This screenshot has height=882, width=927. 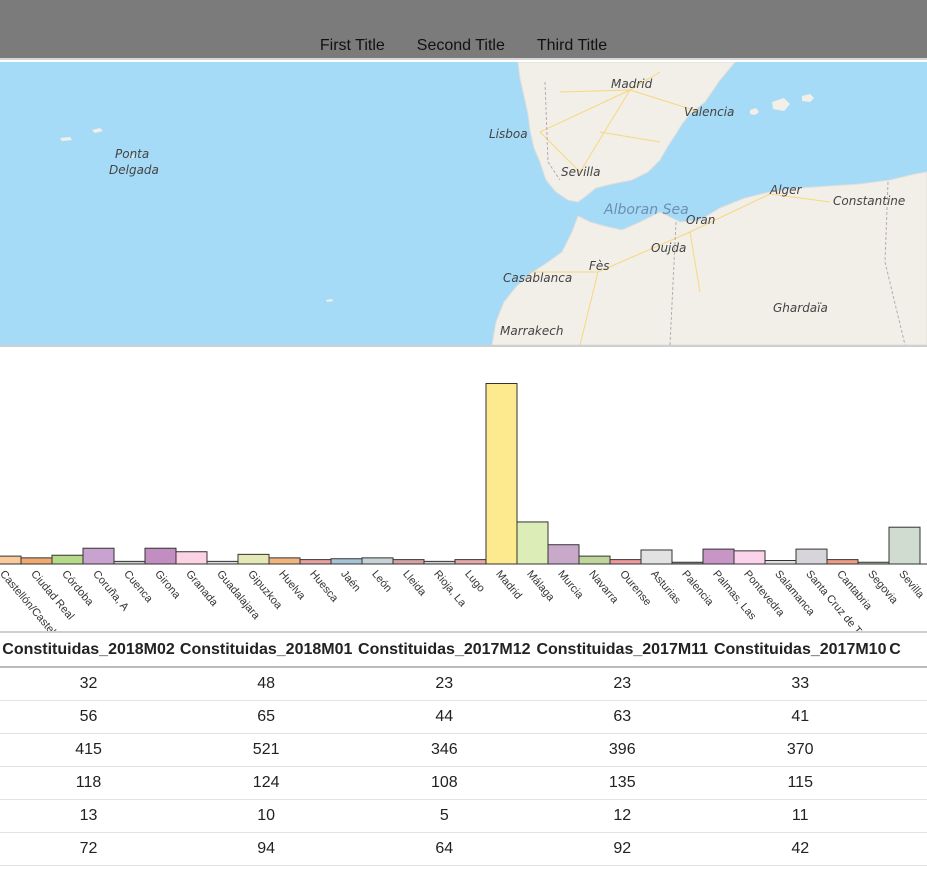 What do you see at coordinates (134, 170) in the screenshot?
I see `map-label-delgada: Delgada` at bounding box center [134, 170].